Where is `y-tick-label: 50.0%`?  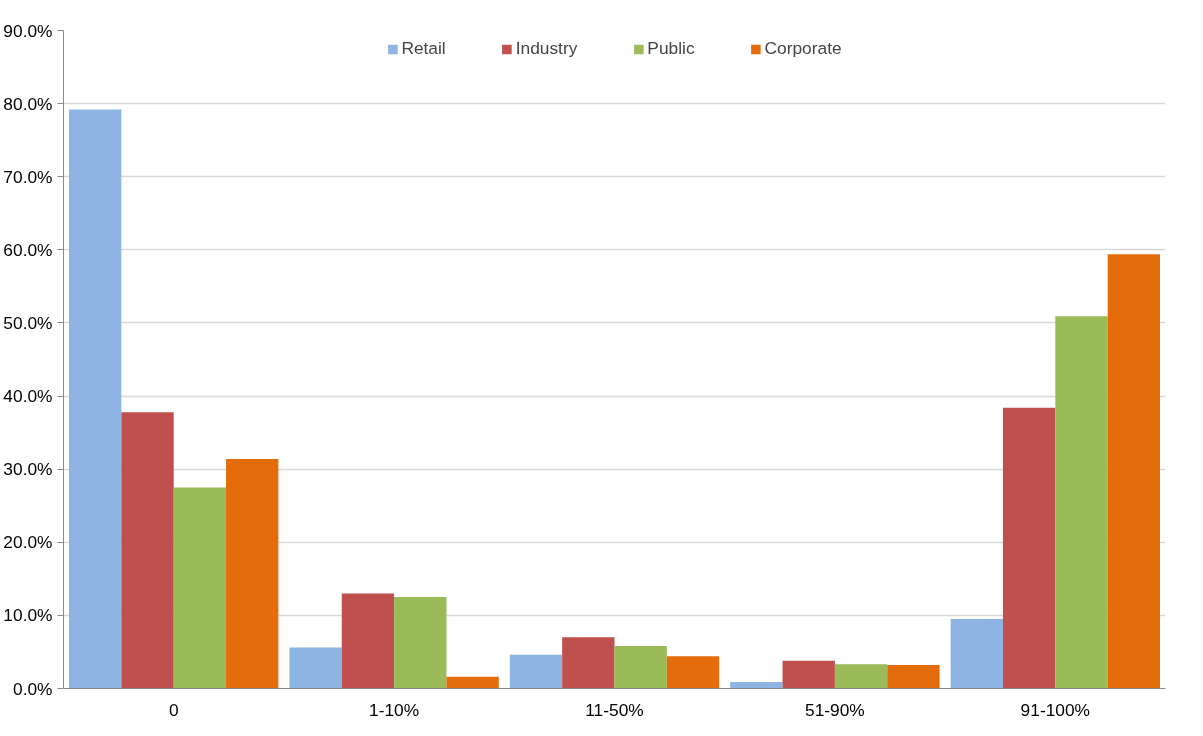 y-tick-label: 50.0% is located at coordinates (28, 322).